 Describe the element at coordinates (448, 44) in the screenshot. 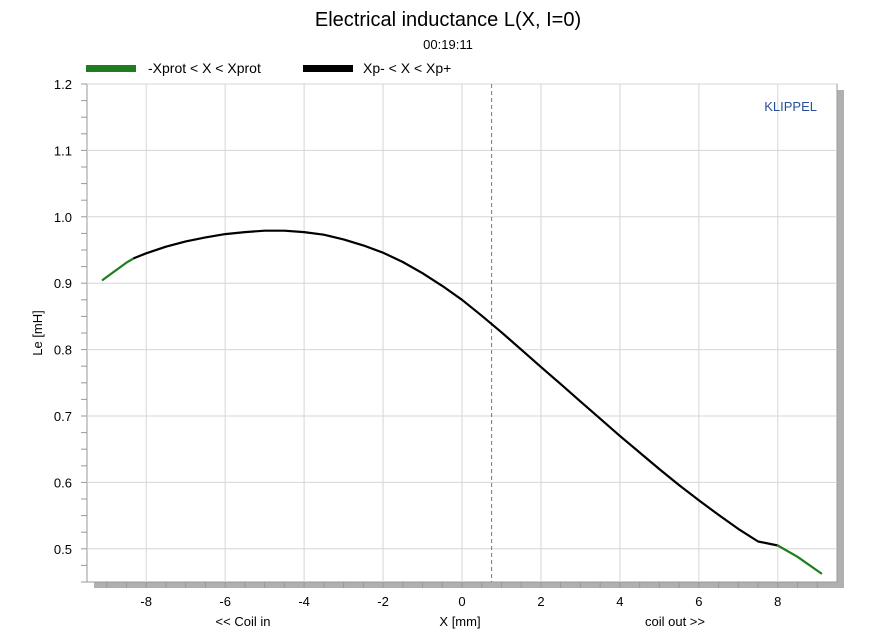

I see `chart-subtitle: 00:19:11` at that location.